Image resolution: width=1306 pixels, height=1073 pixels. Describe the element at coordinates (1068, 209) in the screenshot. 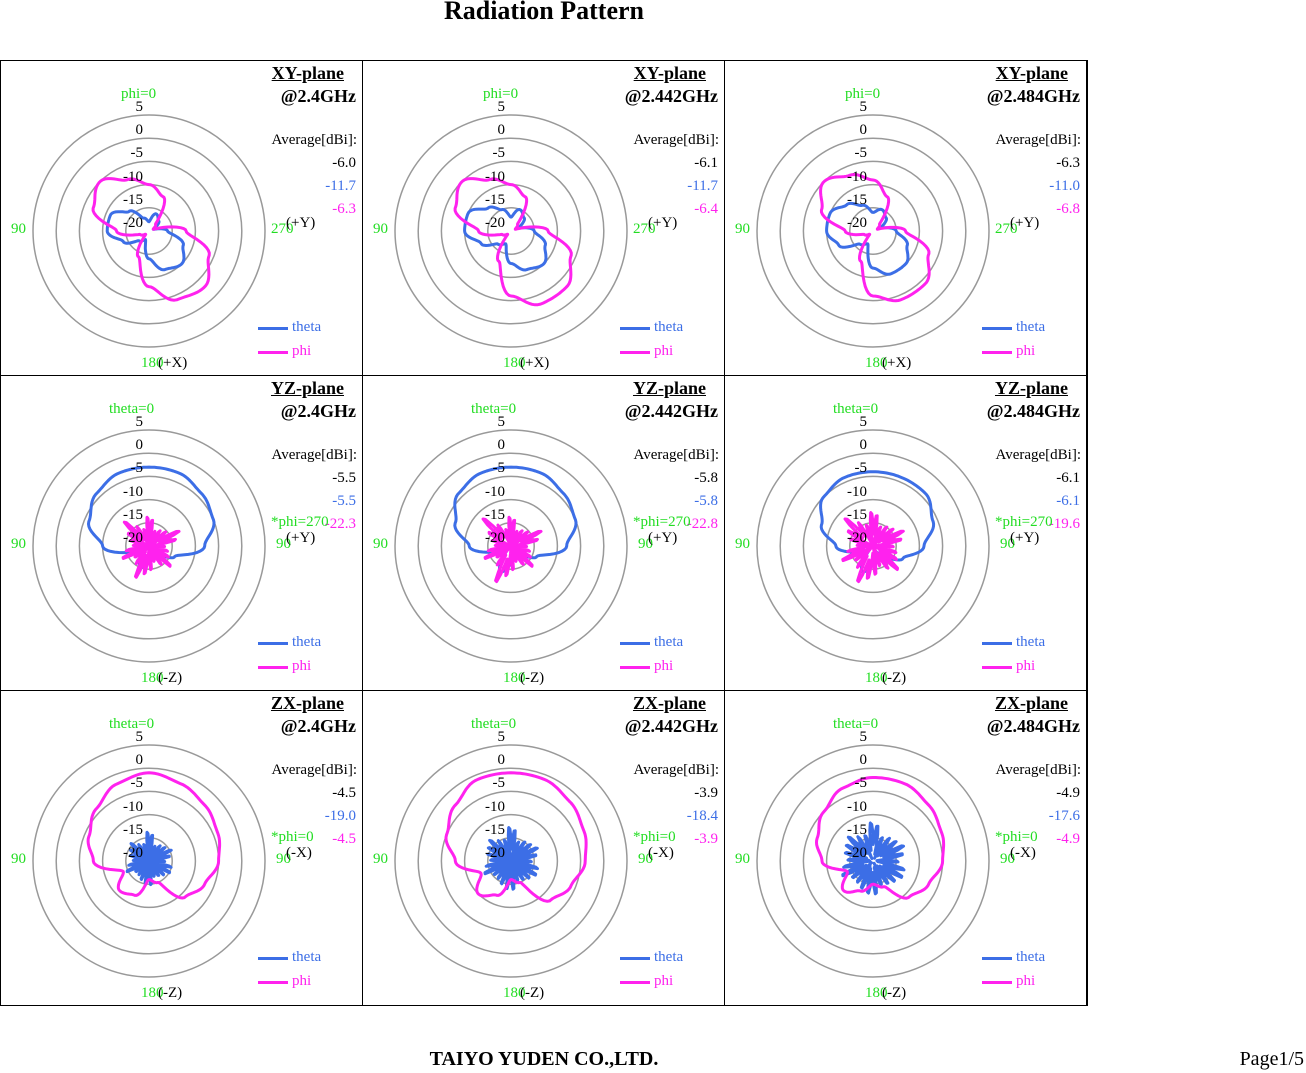

I see `average-phi-value: -6.8` at that location.